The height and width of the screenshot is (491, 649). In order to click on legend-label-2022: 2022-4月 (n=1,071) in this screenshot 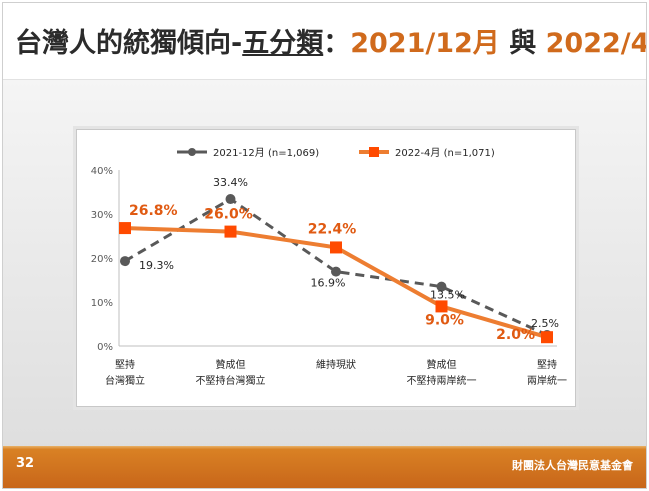, I will do `click(445, 153)`.